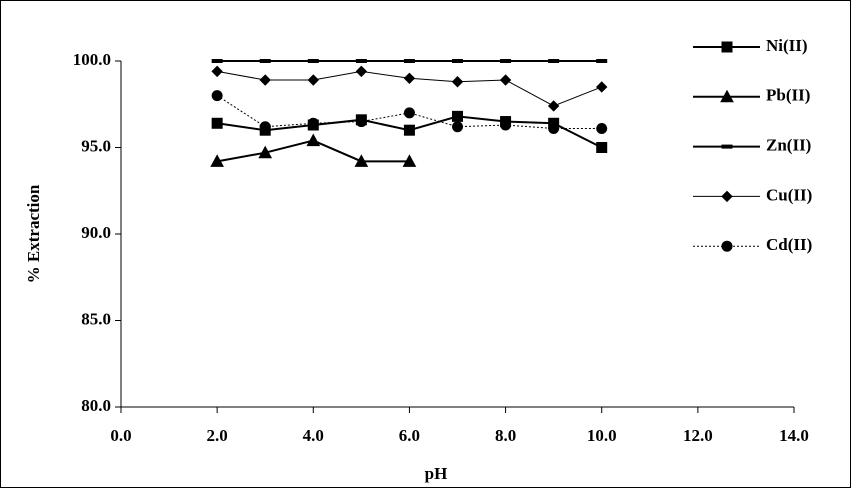 This screenshot has height=488, width=851. What do you see at coordinates (217, 435) in the screenshot?
I see `x-tick-label: 2.0` at bounding box center [217, 435].